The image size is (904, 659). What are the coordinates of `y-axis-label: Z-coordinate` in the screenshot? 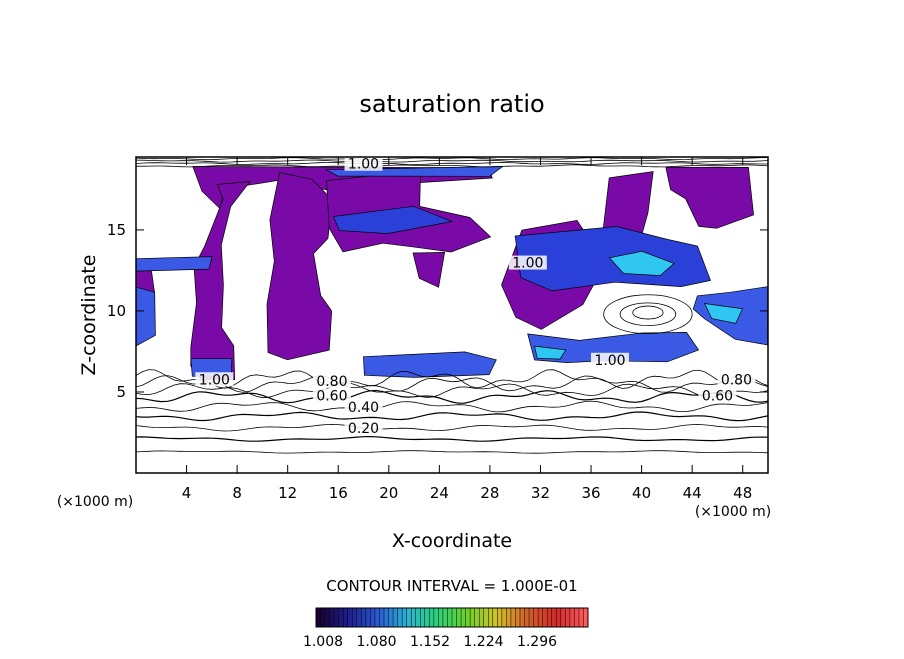 It's located at (89, 315).